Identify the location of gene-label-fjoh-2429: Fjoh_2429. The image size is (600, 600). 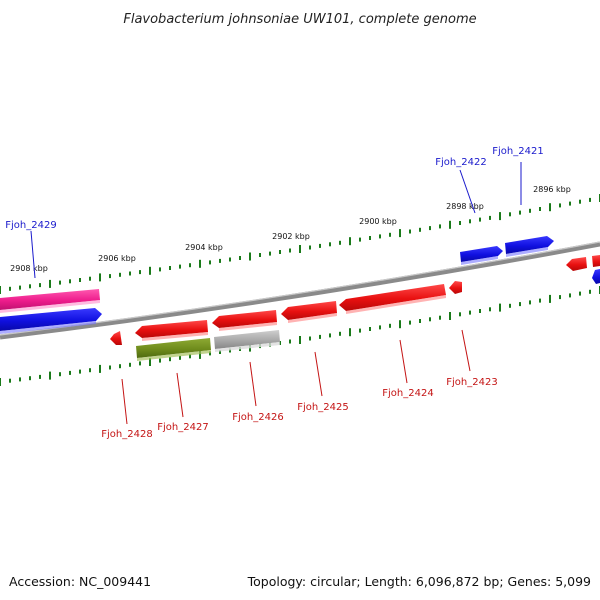
(30, 225).